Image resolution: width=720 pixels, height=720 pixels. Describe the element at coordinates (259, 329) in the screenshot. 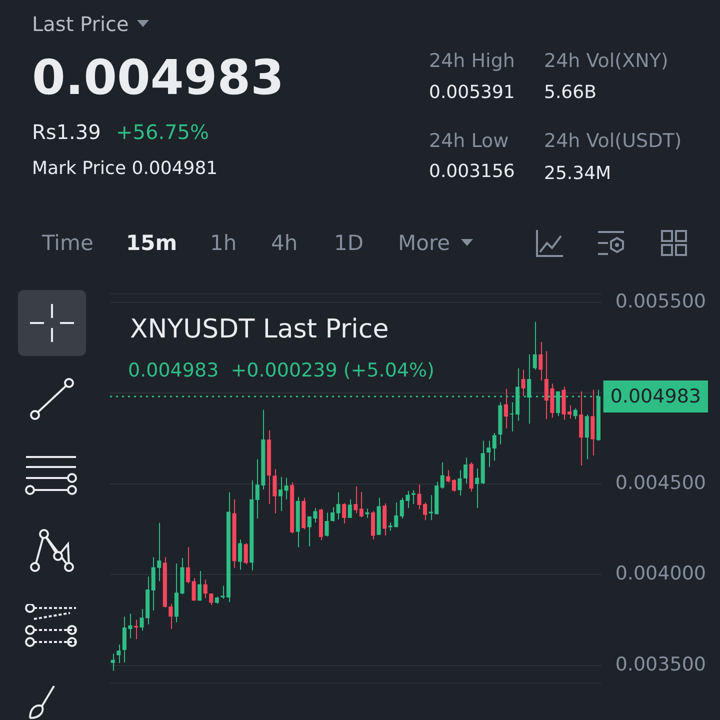

I see `text: XNYUSDT Last Price` at that location.